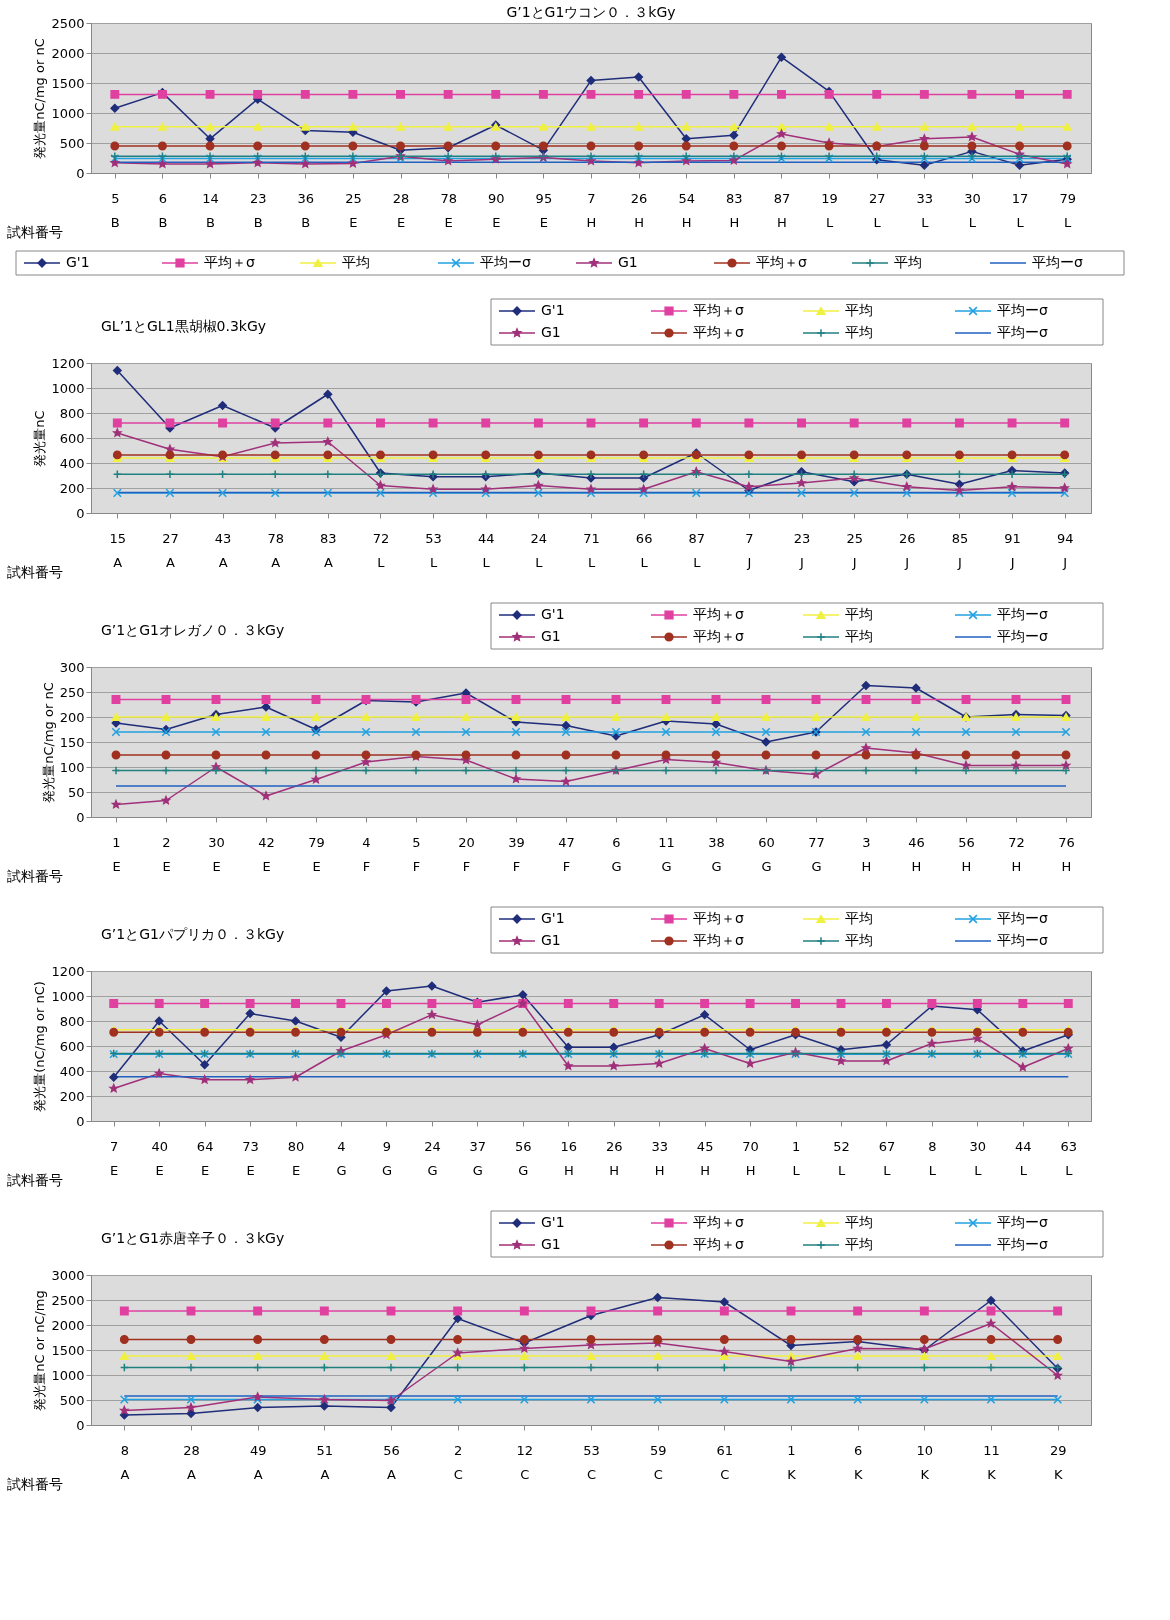 The height and width of the screenshot is (1620, 1170). What do you see at coordinates (734, 210) in the screenshot?
I see `x-tick-label: 83 H` at bounding box center [734, 210].